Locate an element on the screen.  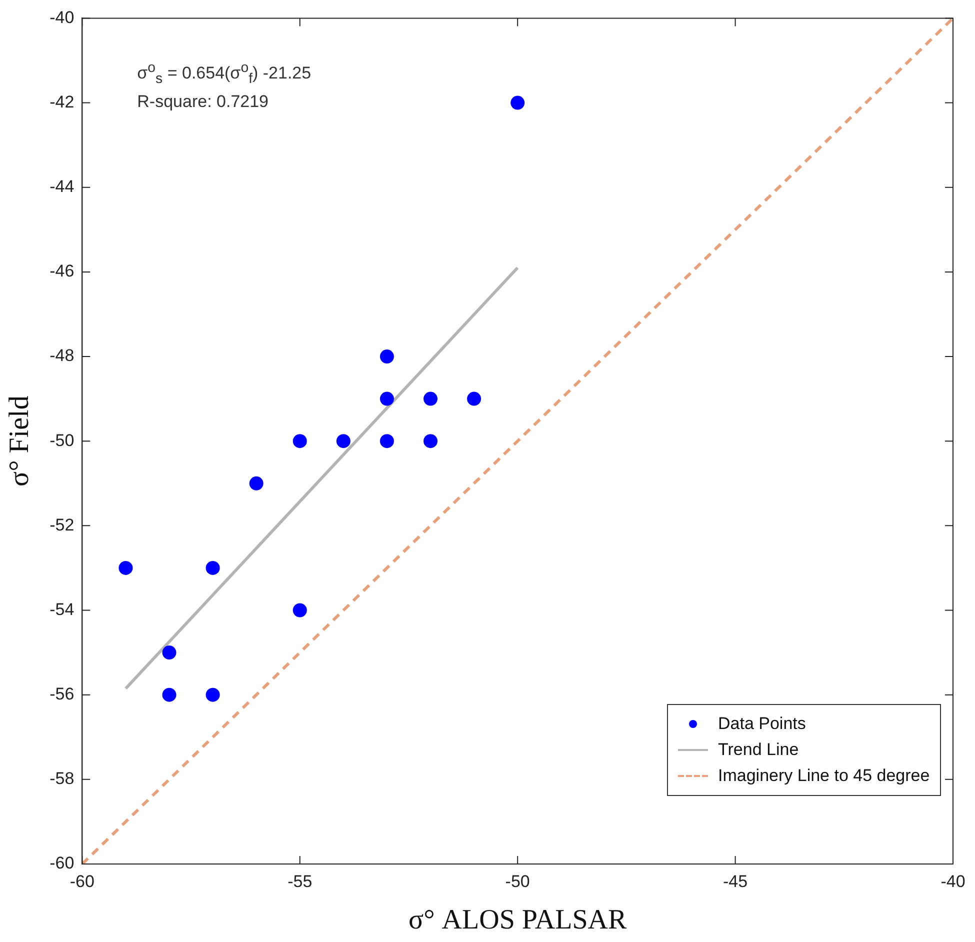
x-tick-label: -55 is located at coordinates (300, 881).